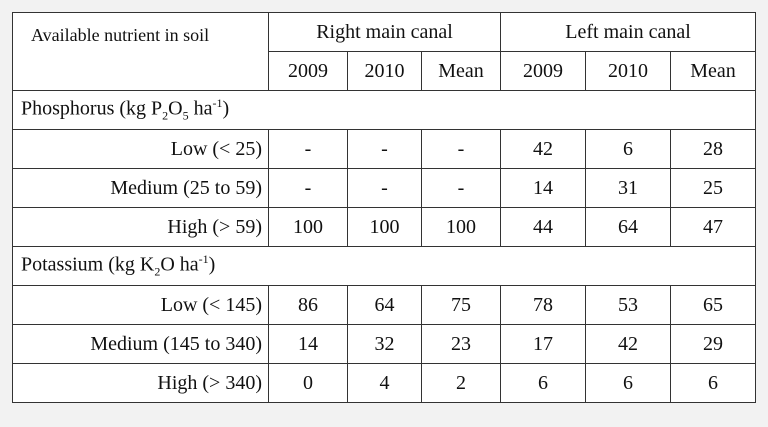 The image size is (768, 427). What do you see at coordinates (308, 305) in the screenshot?
I see `cell: 86` at bounding box center [308, 305].